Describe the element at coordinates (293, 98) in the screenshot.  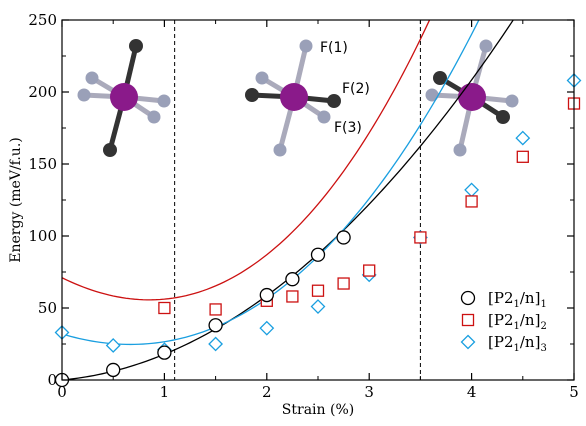
I see `molecule-middle` at that location.